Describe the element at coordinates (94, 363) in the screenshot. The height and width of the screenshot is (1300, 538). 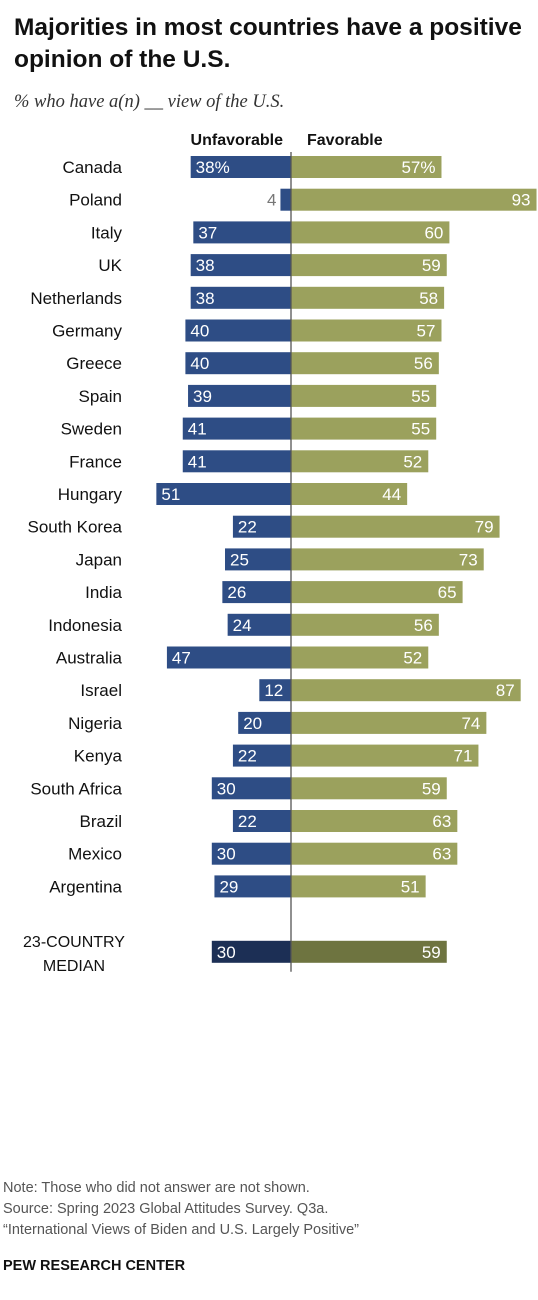
I see `country-label-greece: Greece` at that location.